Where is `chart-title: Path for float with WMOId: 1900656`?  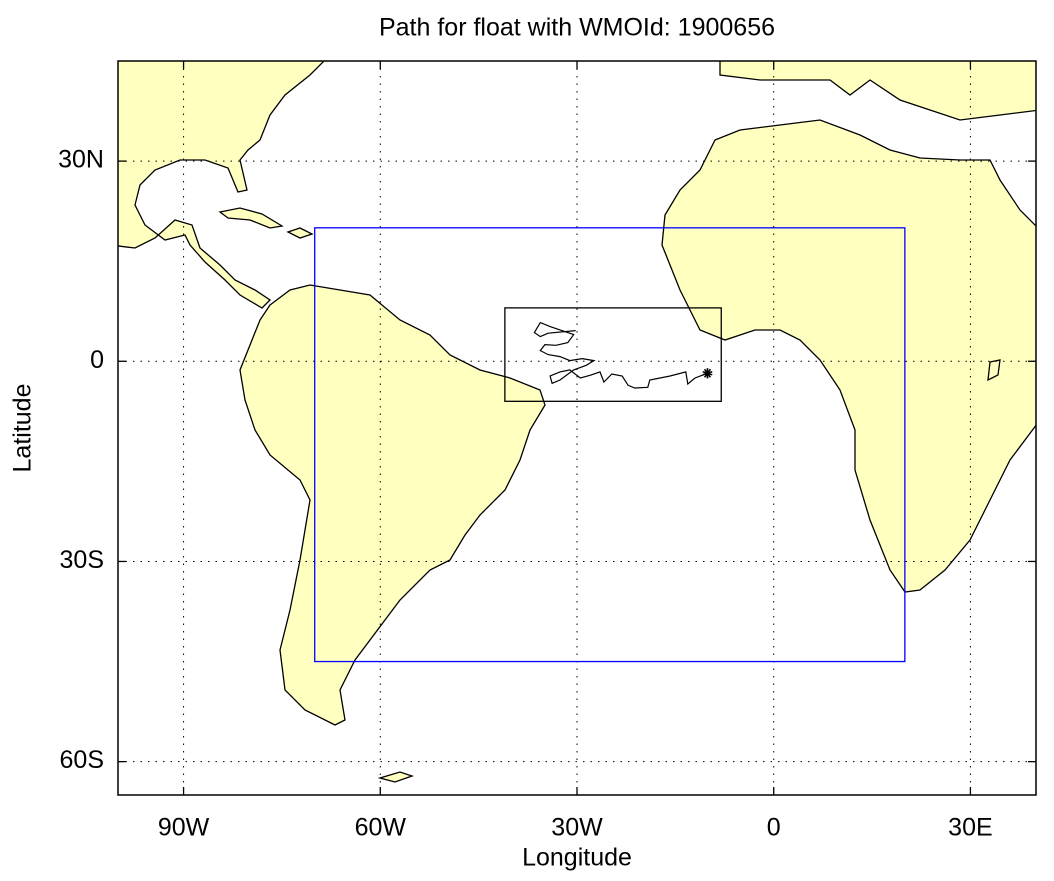 chart-title: Path for float with WMOId: 1900656 is located at coordinates (577, 28).